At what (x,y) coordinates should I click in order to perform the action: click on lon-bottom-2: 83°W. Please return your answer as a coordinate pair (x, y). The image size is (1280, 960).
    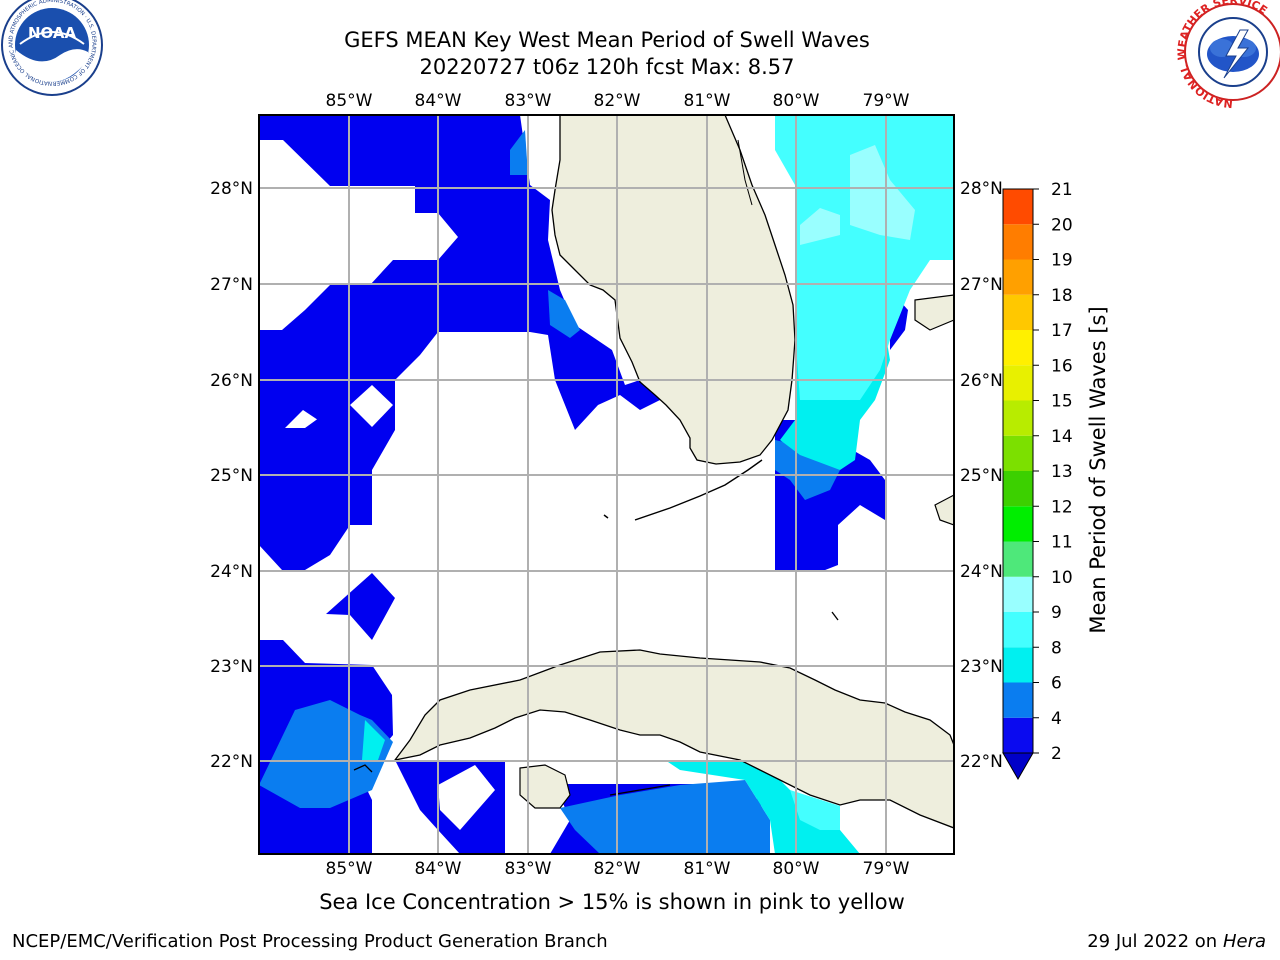
    Looking at the image, I should click on (528, 869).